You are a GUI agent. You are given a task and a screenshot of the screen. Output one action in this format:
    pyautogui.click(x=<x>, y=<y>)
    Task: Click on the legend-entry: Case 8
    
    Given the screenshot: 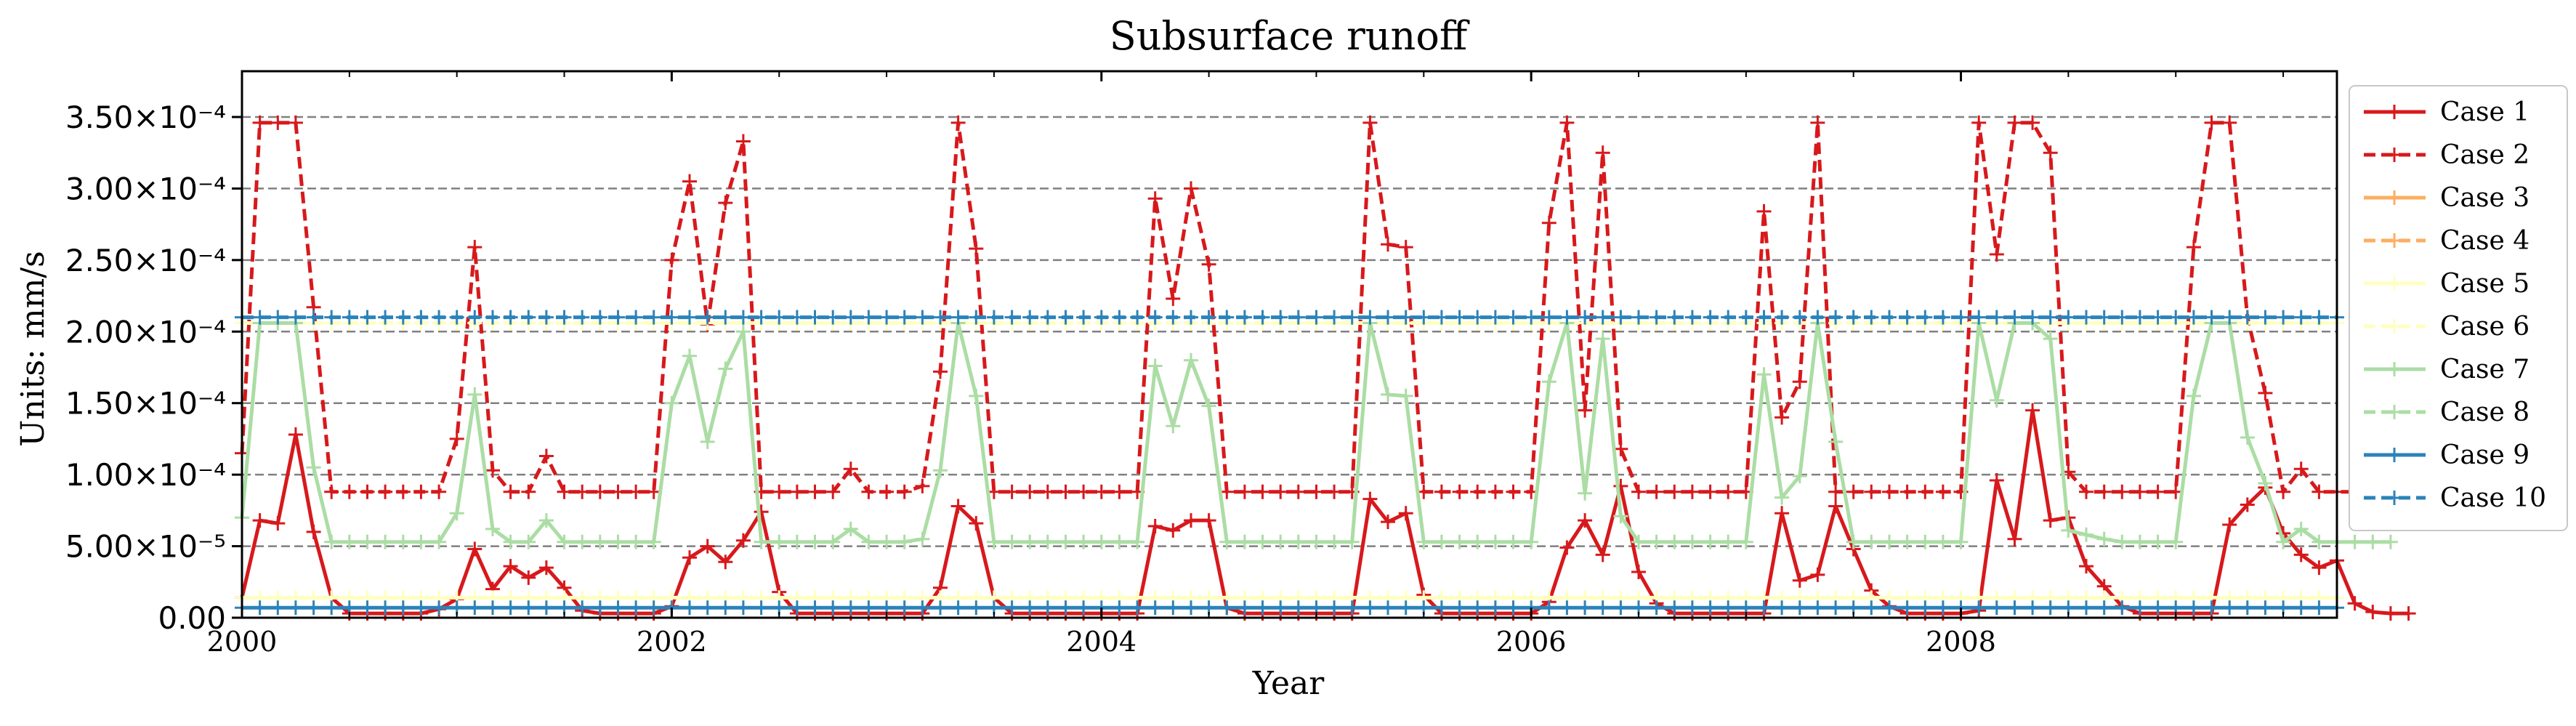 What is the action you would take?
    pyautogui.click(x=2447, y=413)
    